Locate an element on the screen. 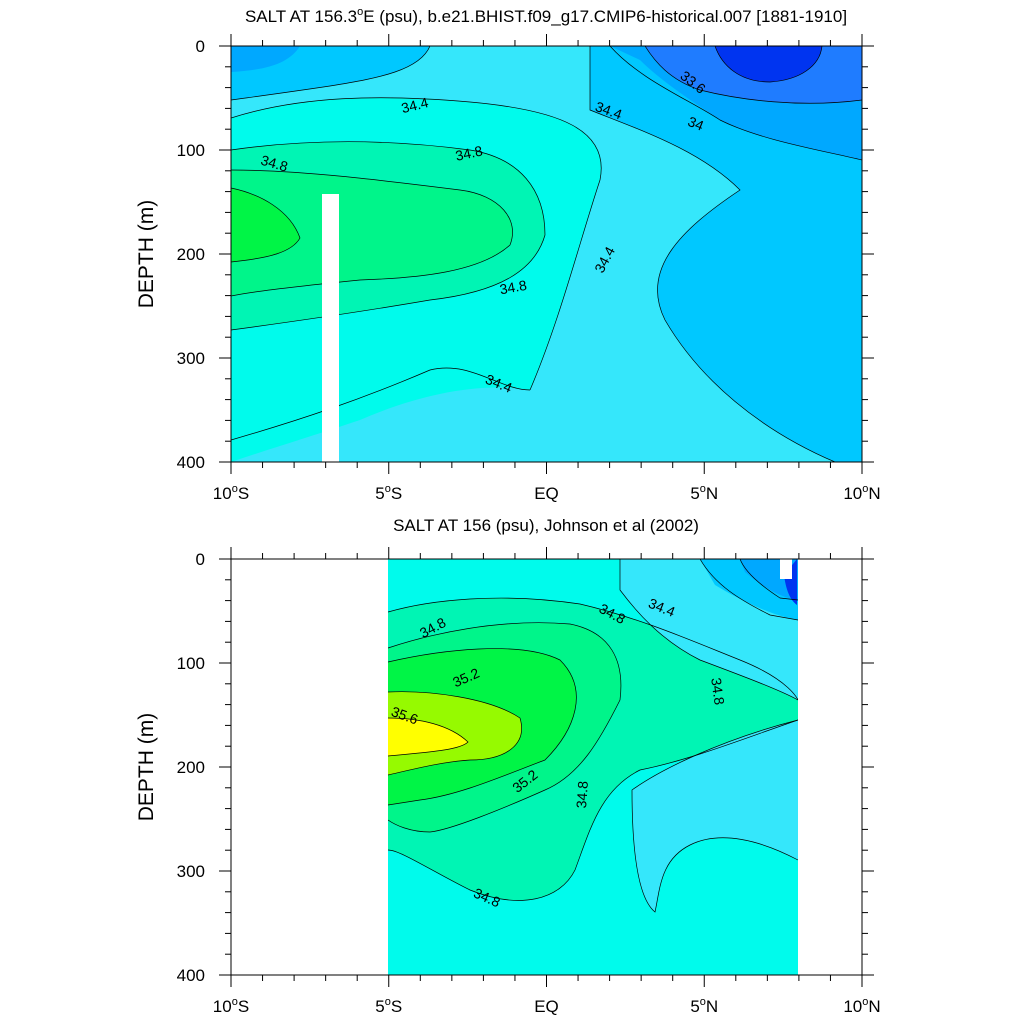  missing-data-west is located at coordinates (309, 767).